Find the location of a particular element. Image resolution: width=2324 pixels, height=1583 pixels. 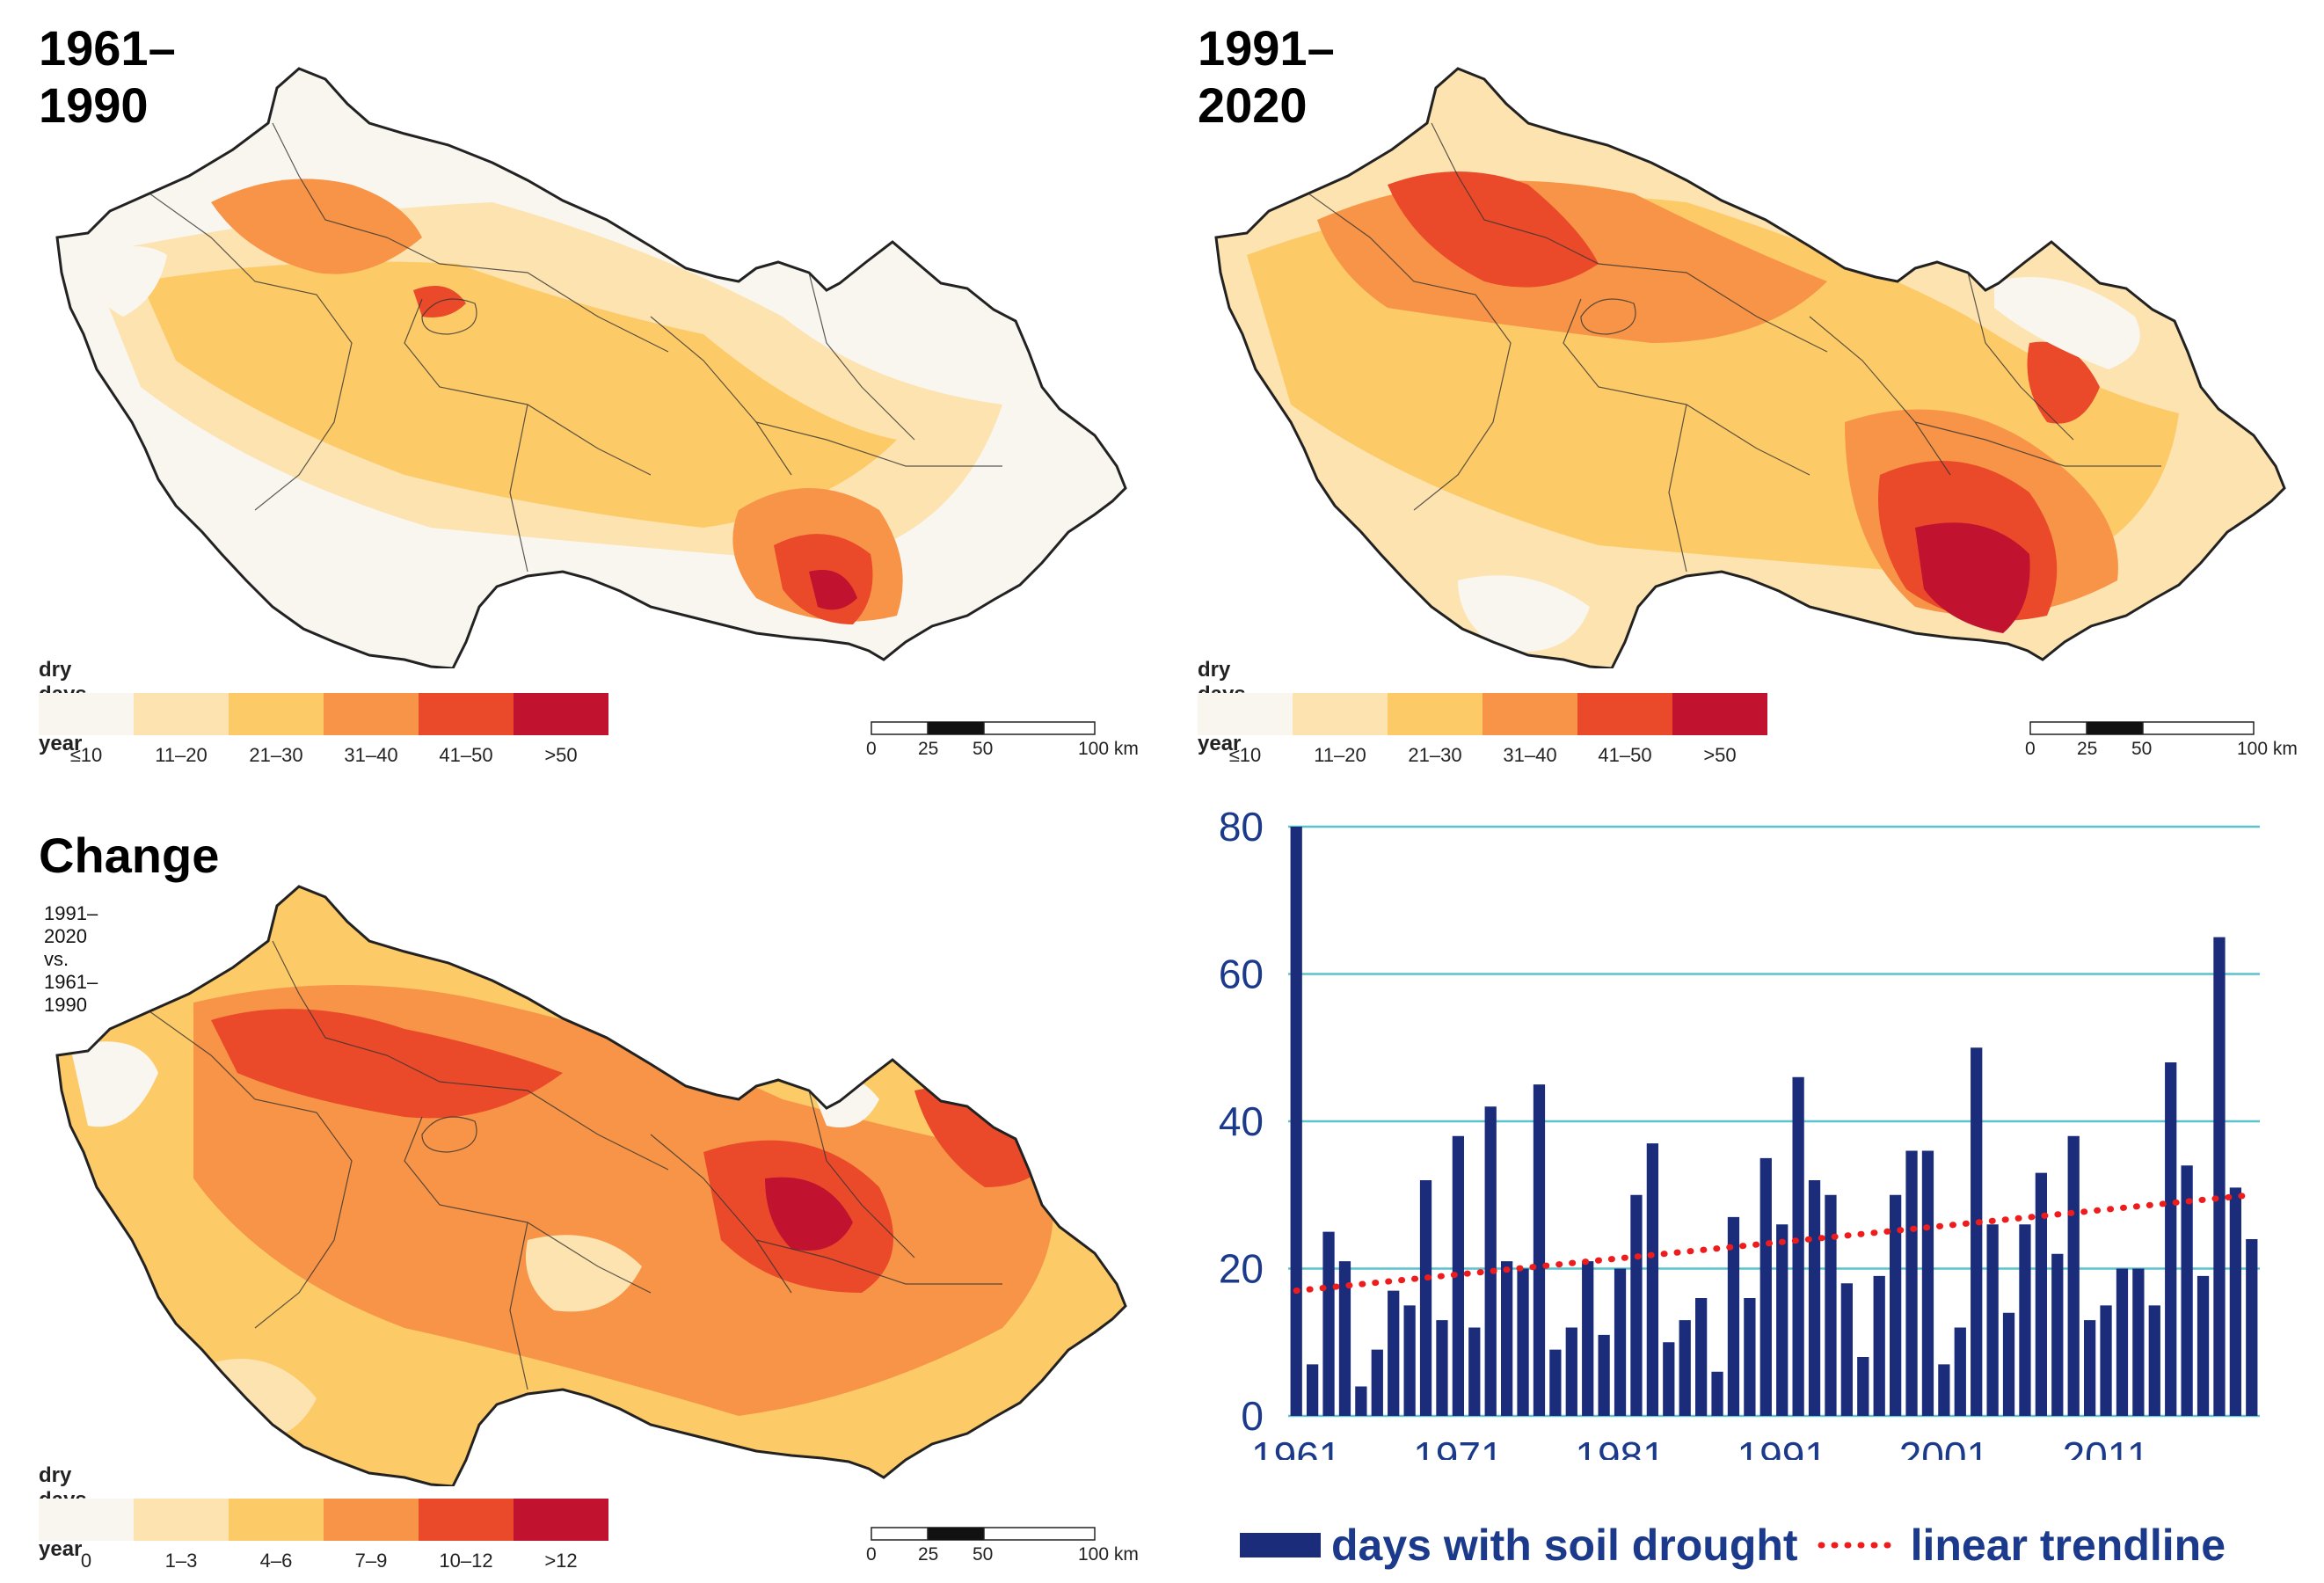

bar-1962 is located at coordinates (1312, 1390).